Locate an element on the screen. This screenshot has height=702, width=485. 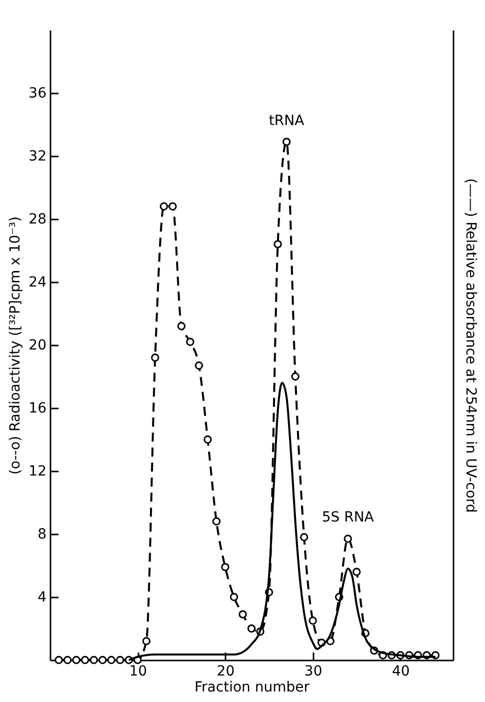
x-tick-label: 30 is located at coordinates (313, 672).